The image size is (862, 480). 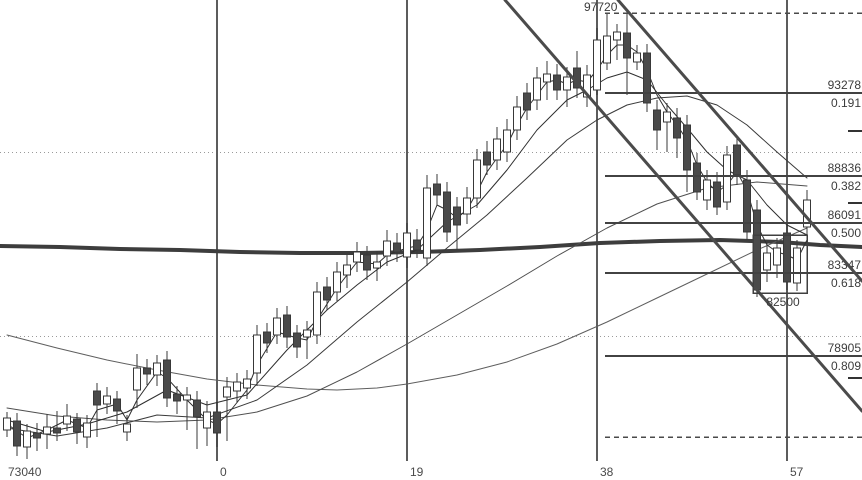 What do you see at coordinates (607, 472) in the screenshot?
I see `x-axis-label: 38` at bounding box center [607, 472].